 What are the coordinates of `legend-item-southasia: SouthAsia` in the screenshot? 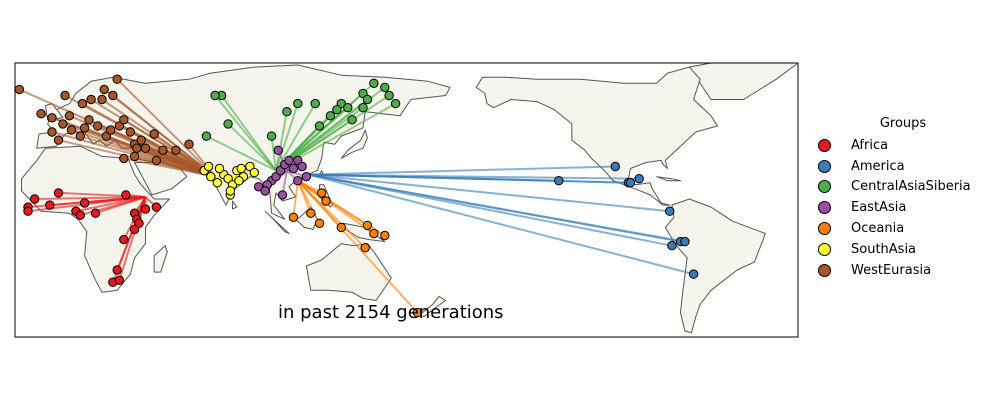 It's located at (906, 249).